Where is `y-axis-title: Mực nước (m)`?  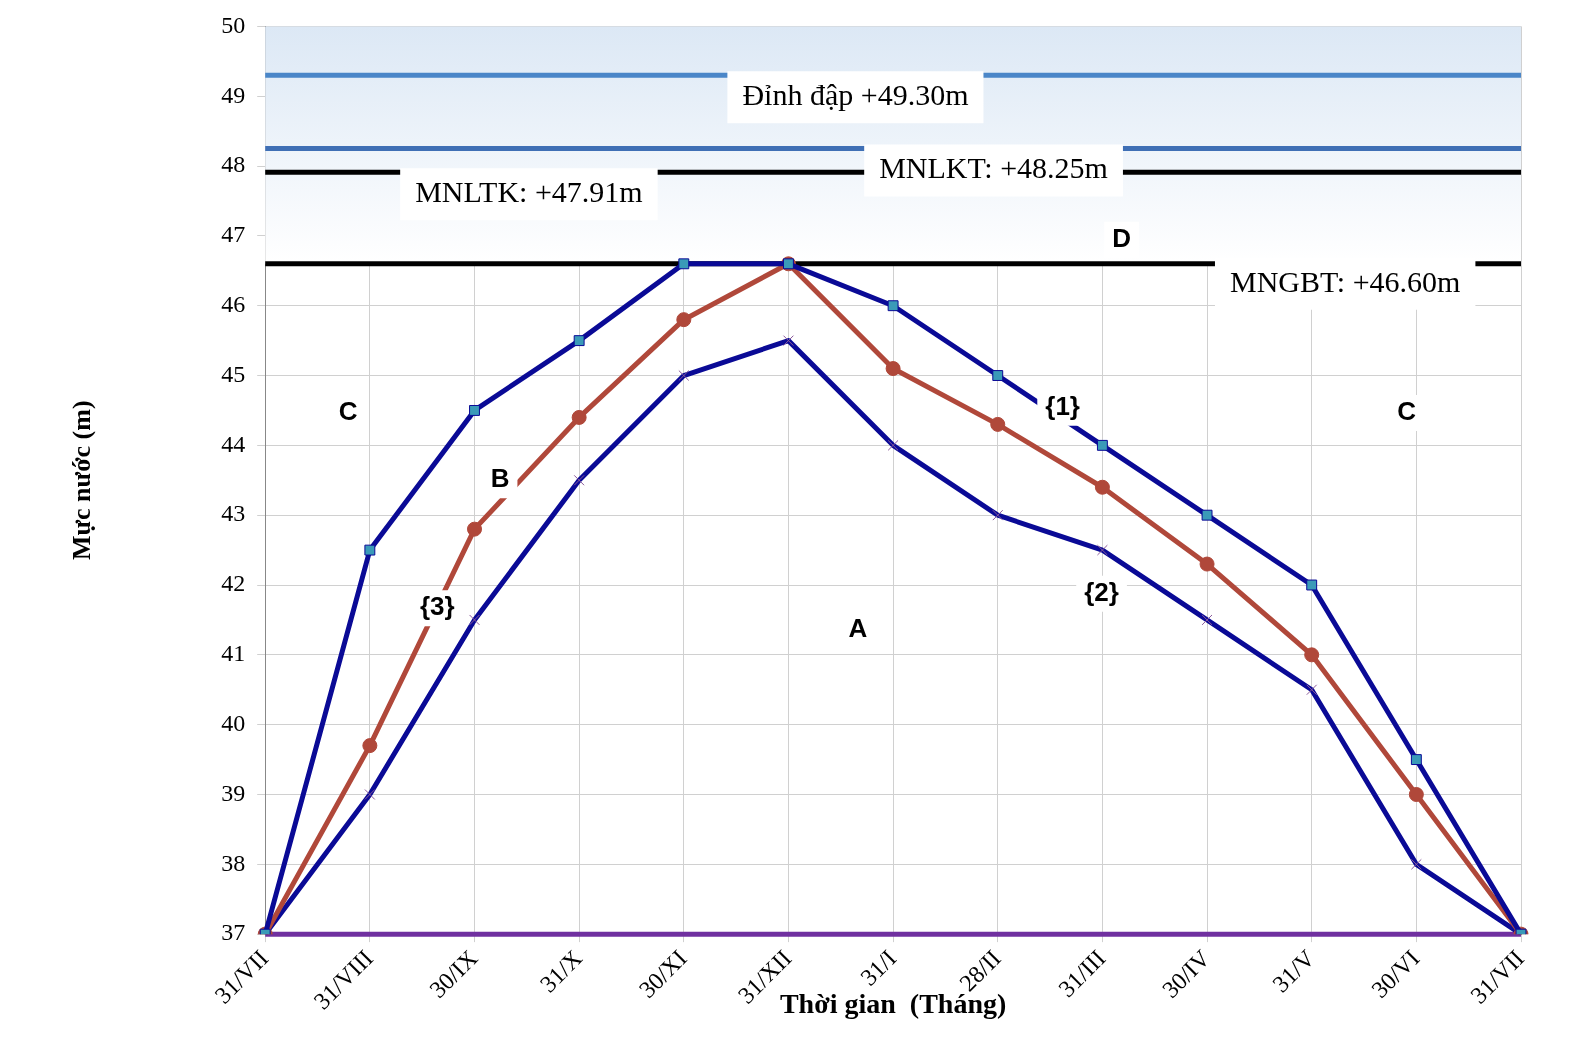 y-axis-title: Mực nước (m) is located at coordinates (82, 480).